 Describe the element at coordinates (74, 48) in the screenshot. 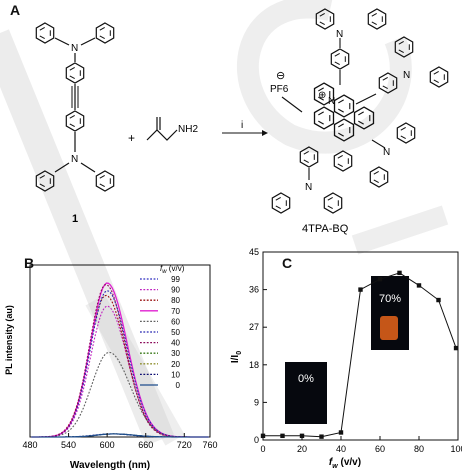

I see `amine-n-top: N` at that location.